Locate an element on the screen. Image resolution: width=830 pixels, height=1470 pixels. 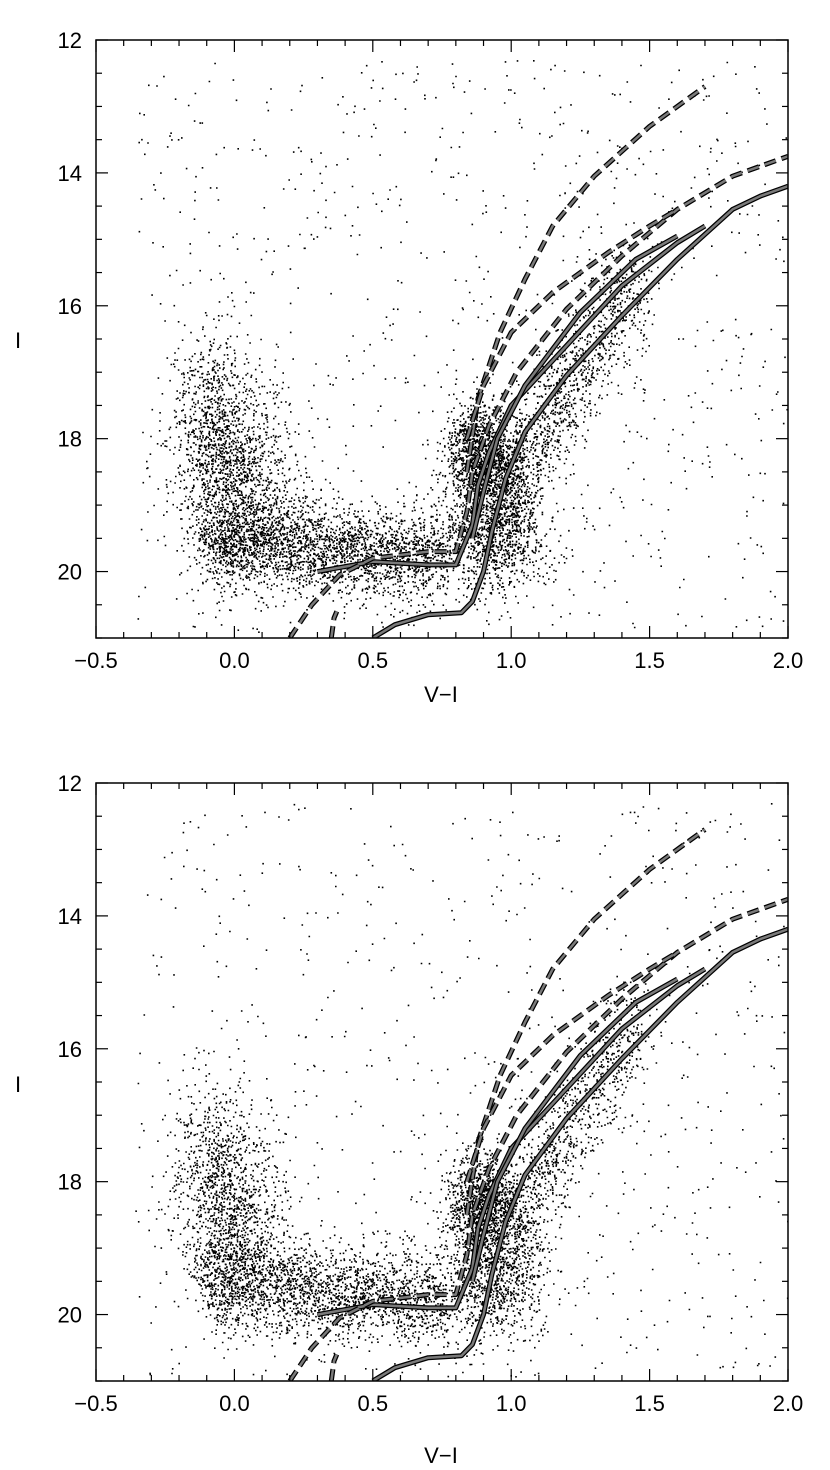
isochrone-outline is located at coordinates (585, 1021).